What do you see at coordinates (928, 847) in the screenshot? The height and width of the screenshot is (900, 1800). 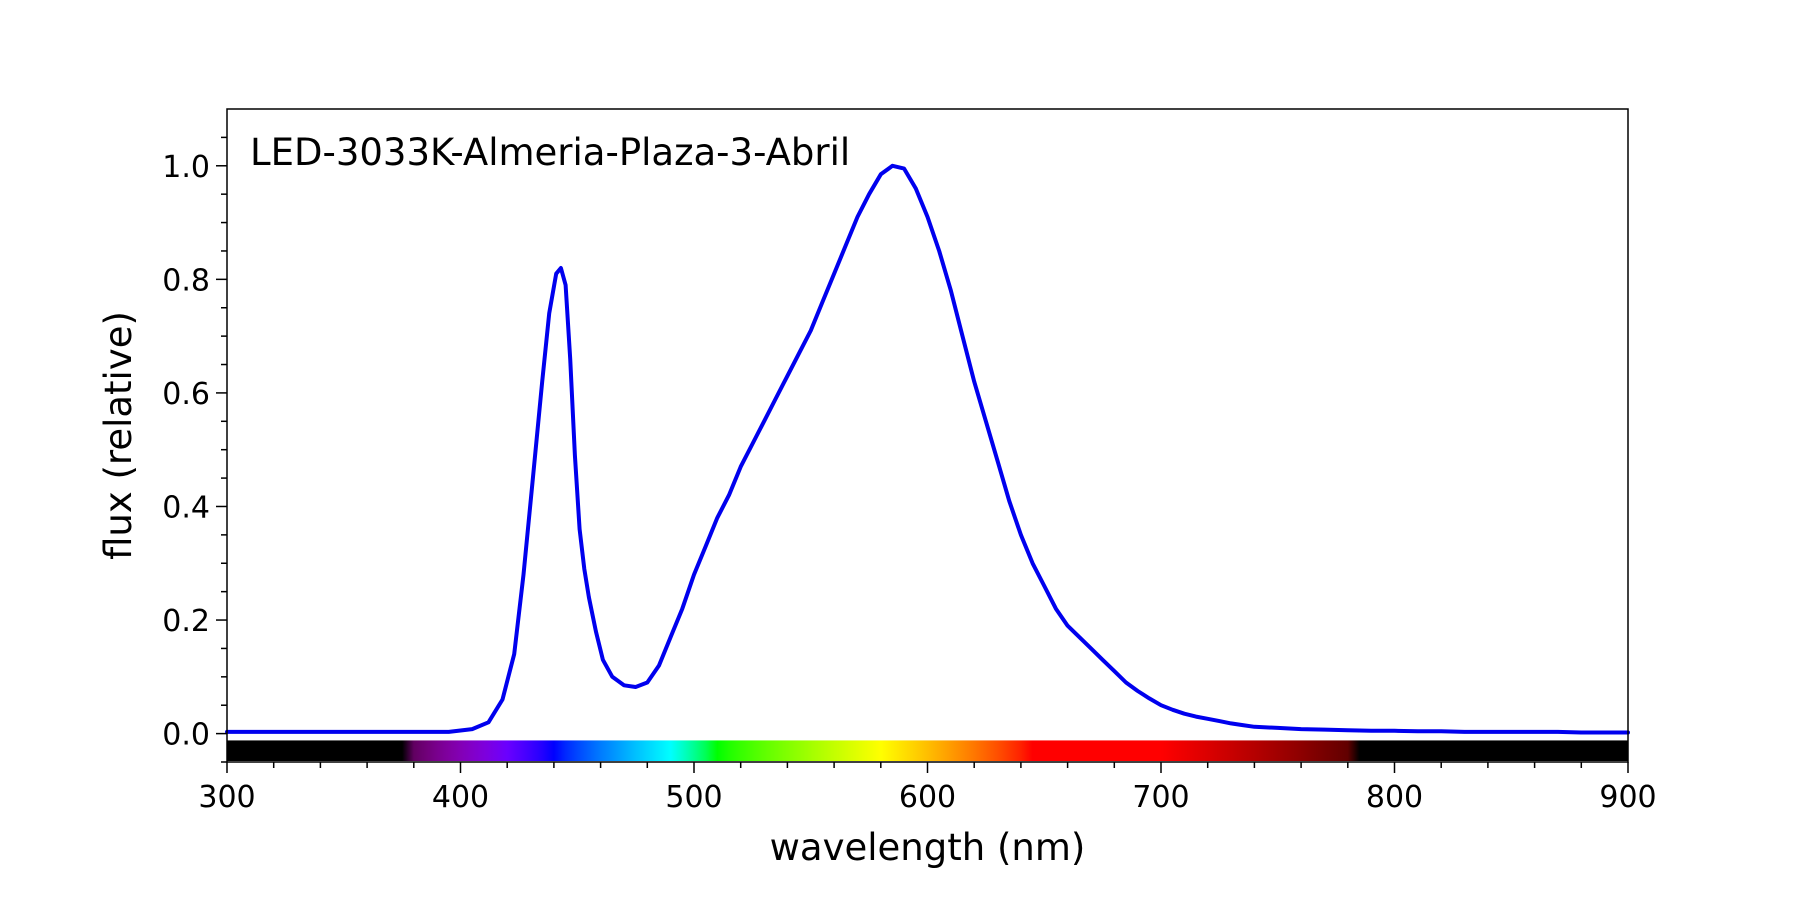 I see `x-axis-label: wavelength (nm)` at bounding box center [928, 847].